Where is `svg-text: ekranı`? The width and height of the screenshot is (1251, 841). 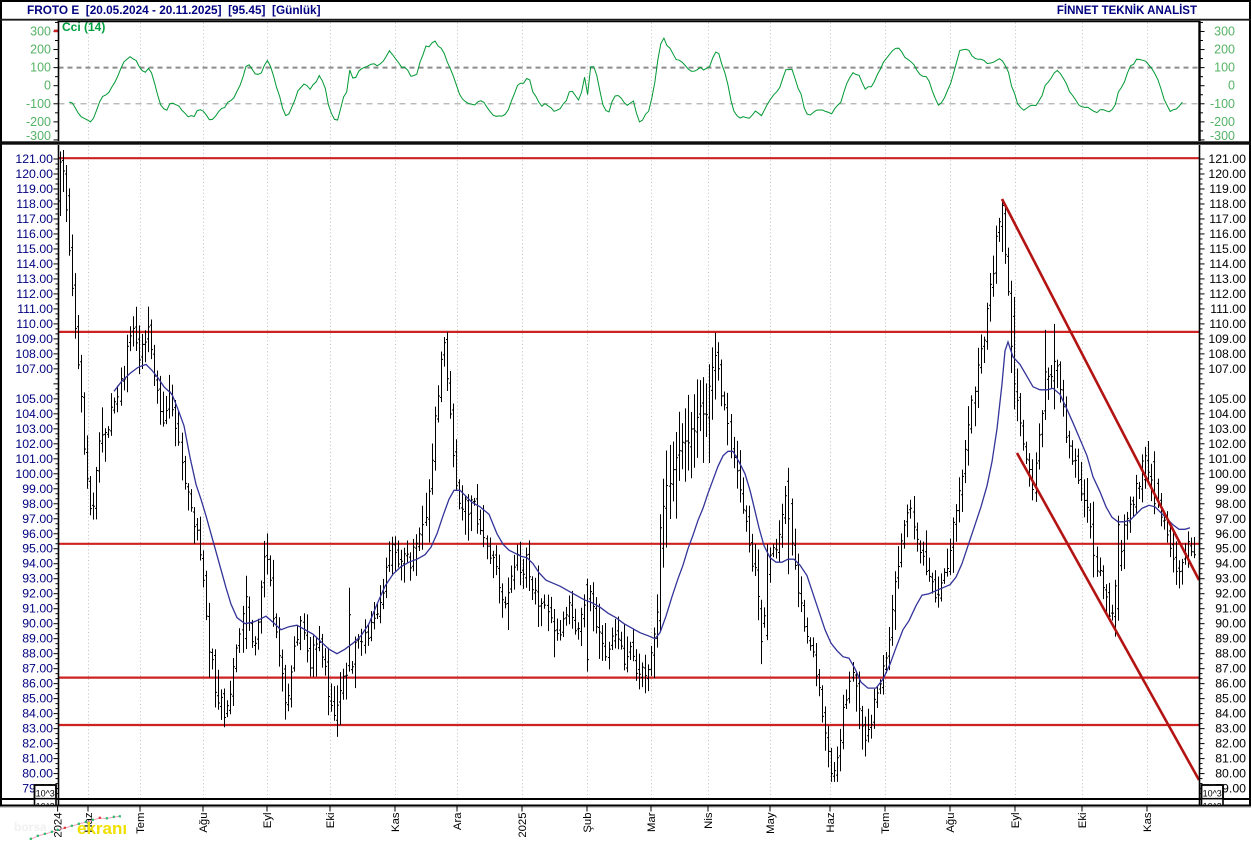
svg-text: ekranı is located at coordinates (102, 828).